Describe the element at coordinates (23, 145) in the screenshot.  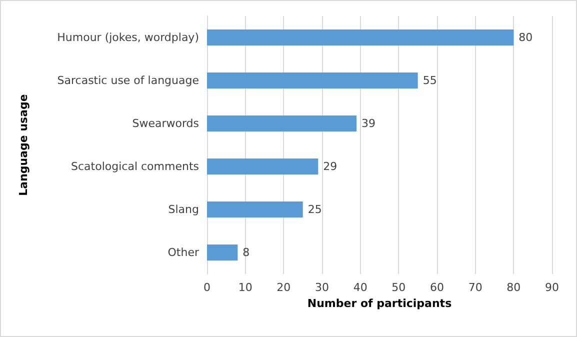
I see `y-axis-title: Language usage` at that location.